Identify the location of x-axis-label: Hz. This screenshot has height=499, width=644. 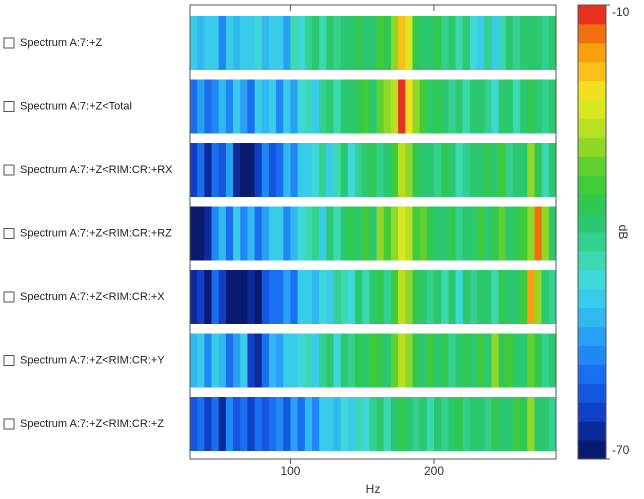
(373, 489).